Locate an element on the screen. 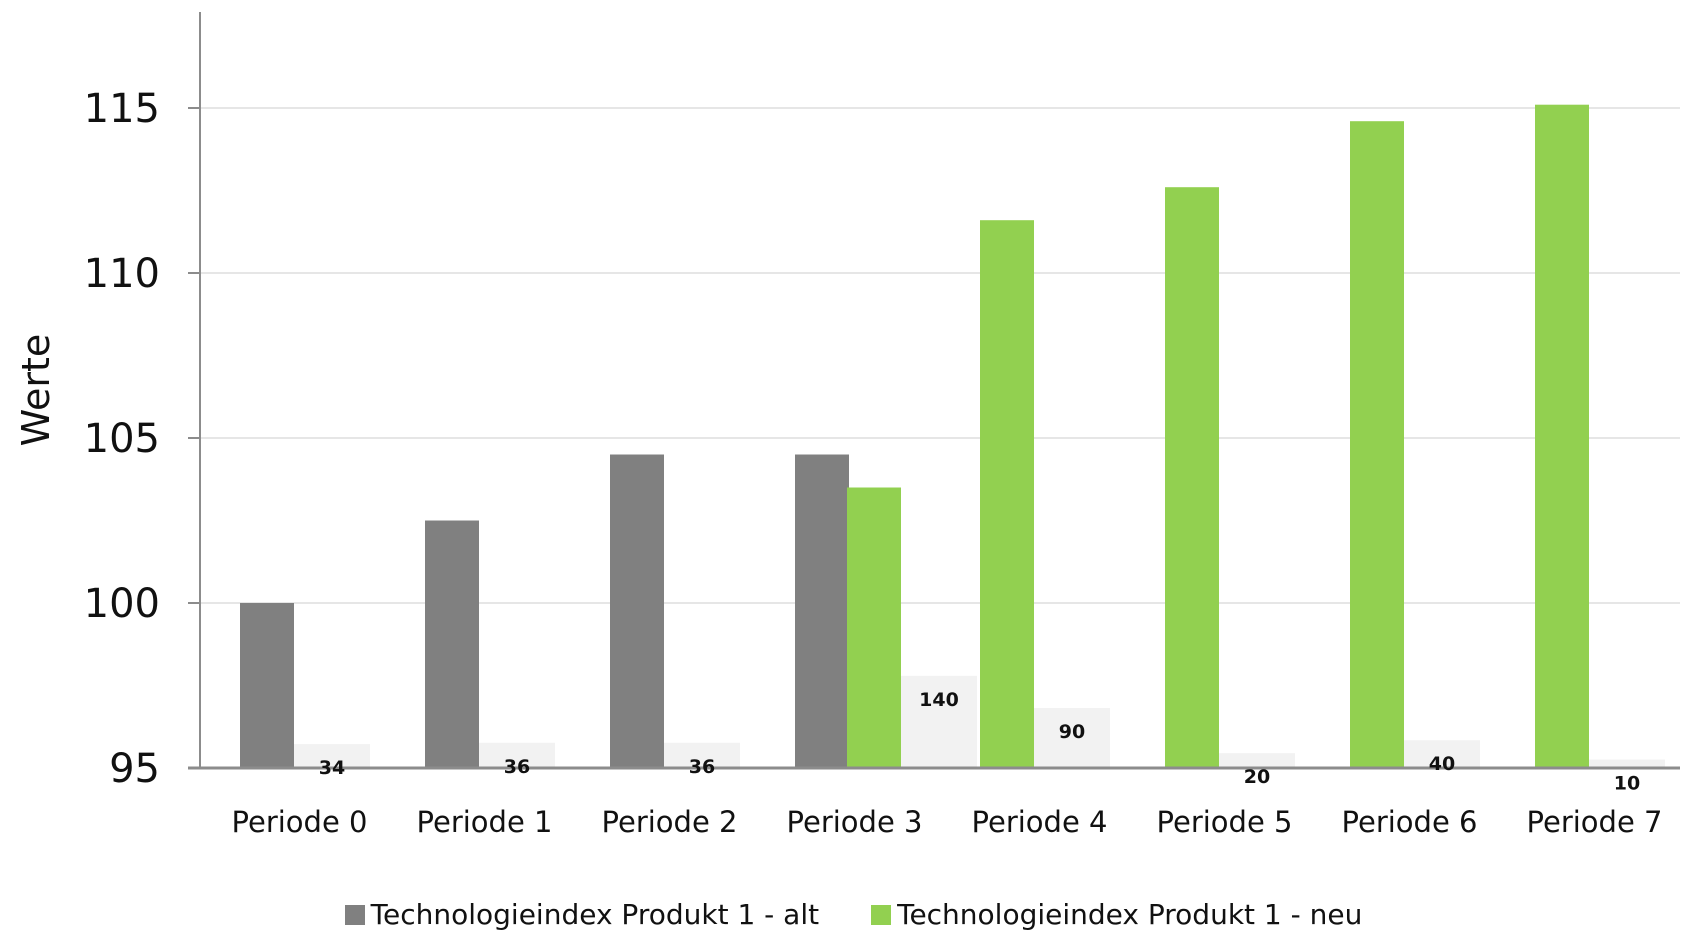  x-tick-label: Periode 1 is located at coordinates (485, 822).